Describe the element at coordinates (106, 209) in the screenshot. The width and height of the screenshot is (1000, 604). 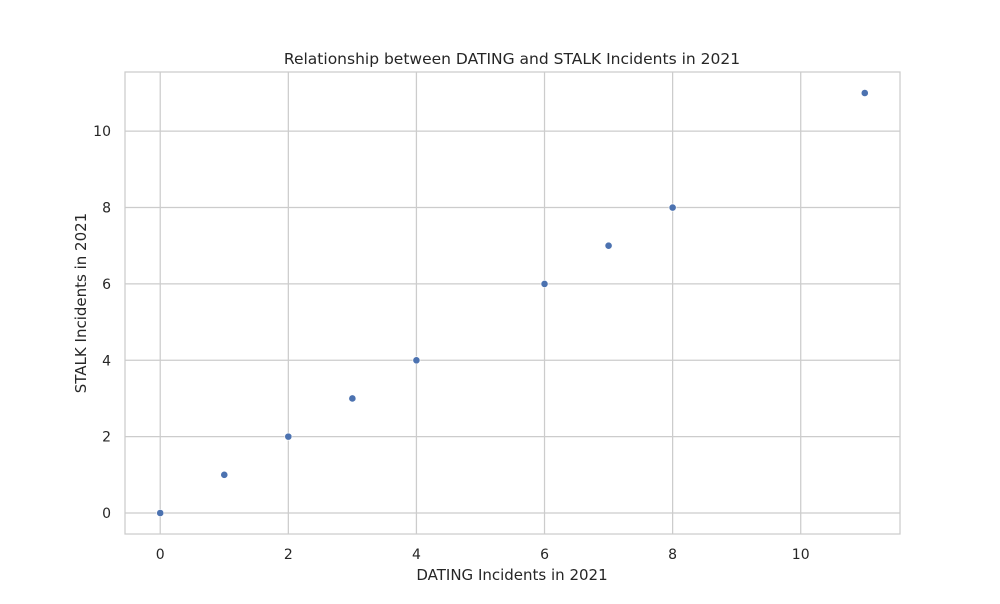
I see `y-tick-label: 8` at that location.